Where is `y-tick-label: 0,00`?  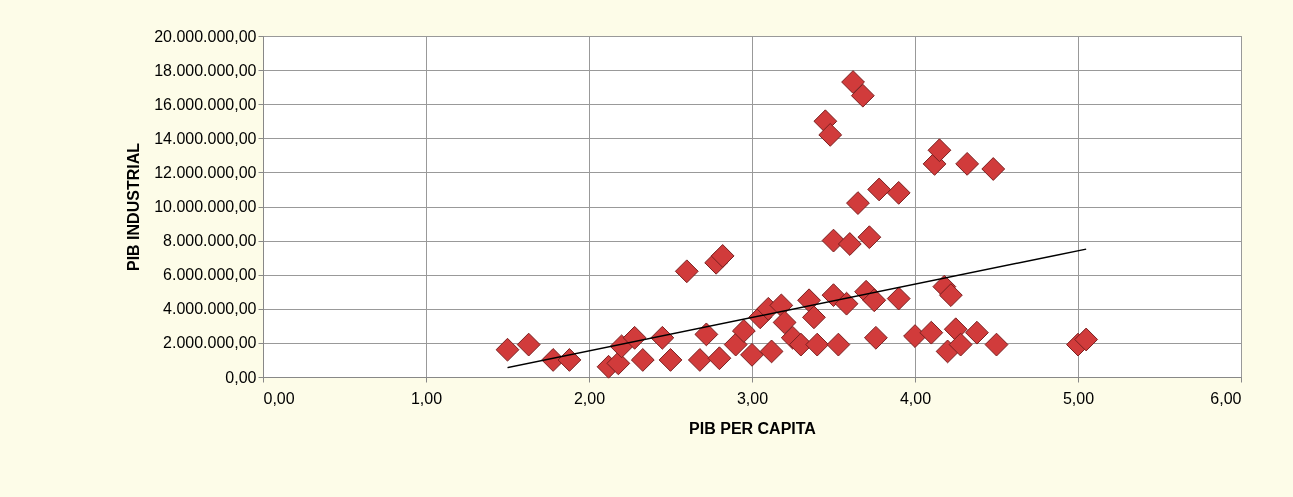
y-tick-label: 0,00 is located at coordinates (241, 377).